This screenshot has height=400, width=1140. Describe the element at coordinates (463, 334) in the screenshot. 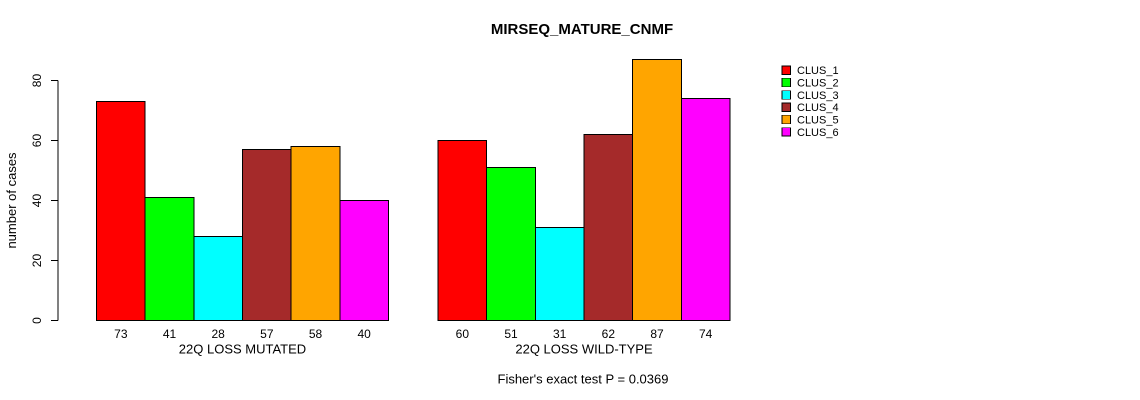

I see `bar-value-22q-loss-wild-type-clus_1: 60` at that location.